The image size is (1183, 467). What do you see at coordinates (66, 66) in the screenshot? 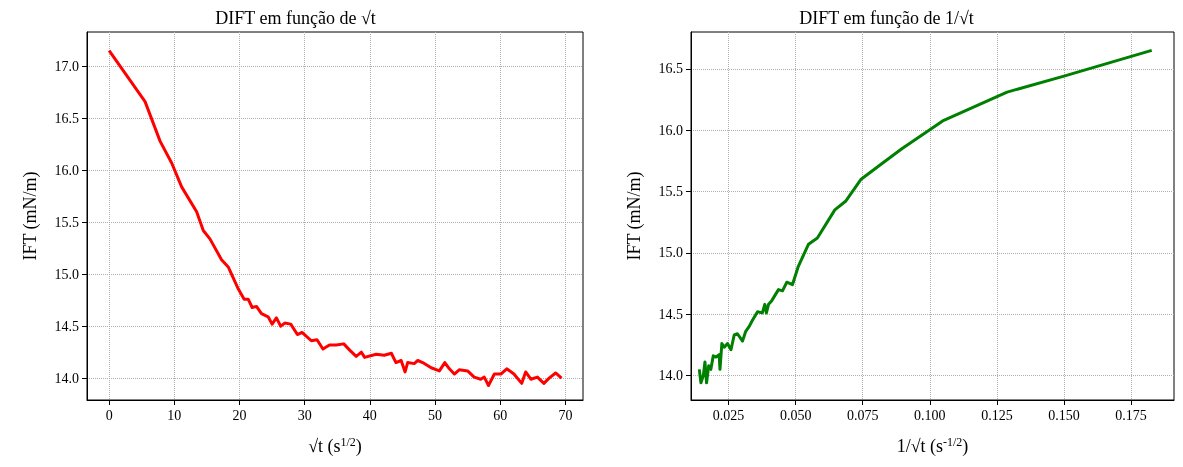
I see `y-tick-label: 17.0` at bounding box center [66, 66].